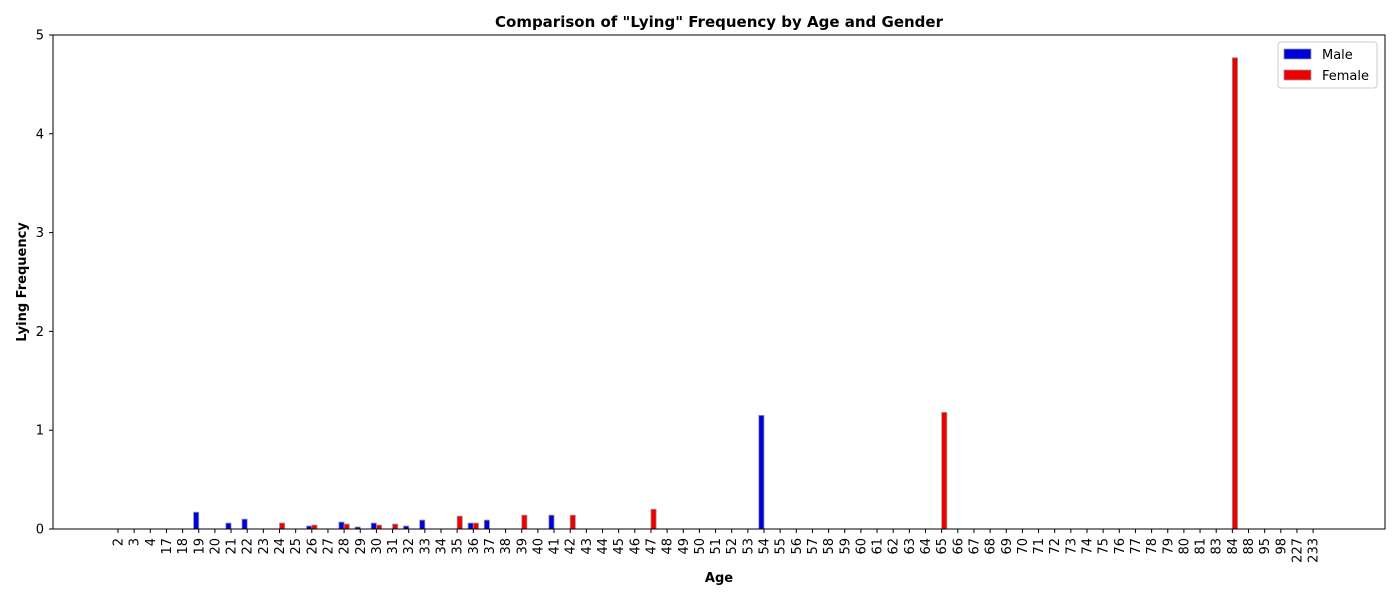  Describe the element at coordinates (1281, 546) in the screenshot. I see `x-tick-label: 98` at that location.